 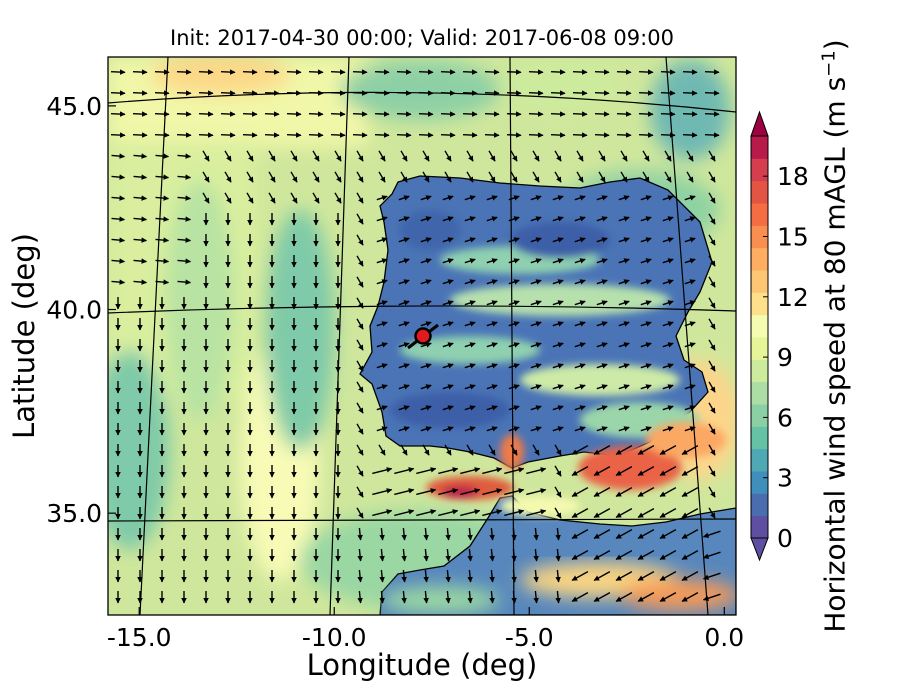 What do you see at coordinates (724, 637) in the screenshot?
I see `x-tick-label: 0.0` at bounding box center [724, 637].